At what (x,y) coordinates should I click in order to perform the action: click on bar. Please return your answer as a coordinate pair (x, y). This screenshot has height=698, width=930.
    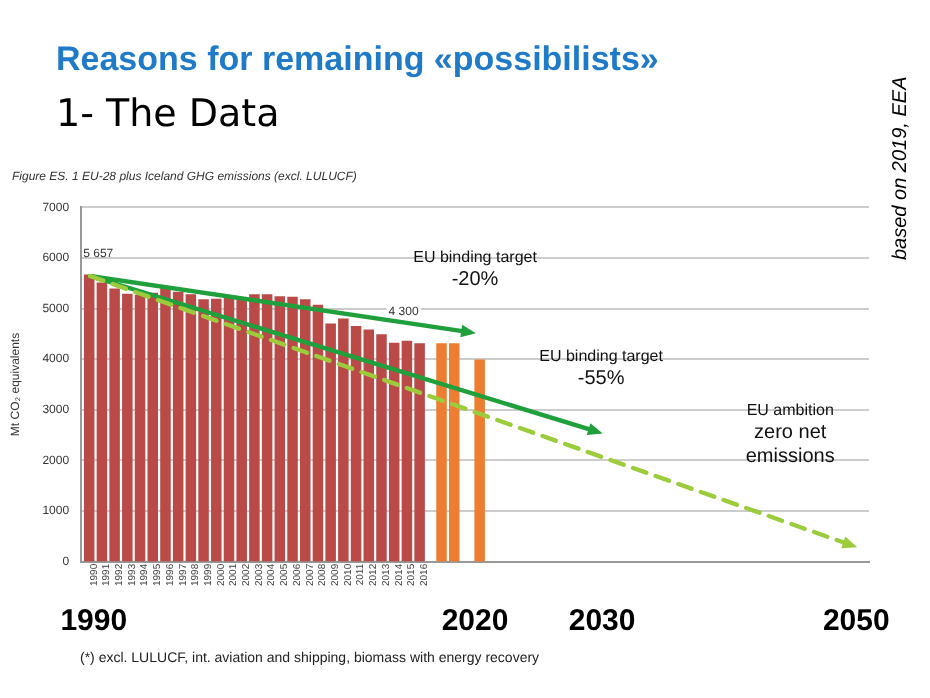
    Looking at the image, I should click on (479, 460).